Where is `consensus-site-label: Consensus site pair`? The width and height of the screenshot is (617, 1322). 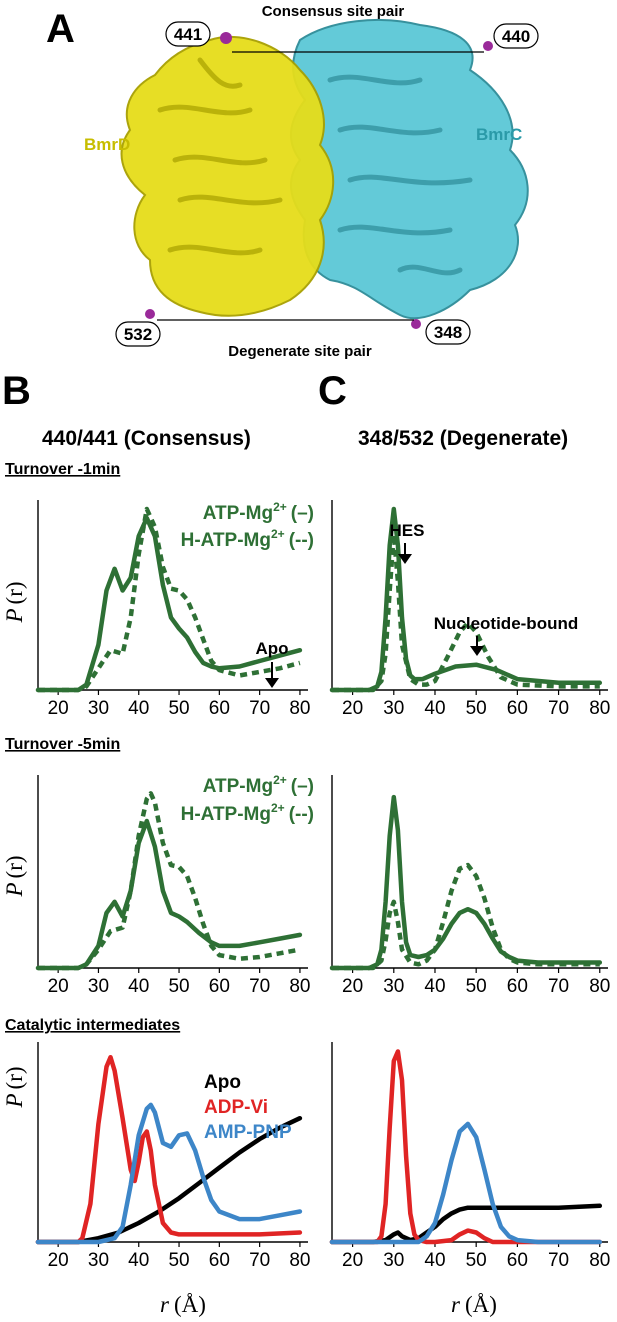 consensus-site-label: Consensus site pair is located at coordinates (333, 11).